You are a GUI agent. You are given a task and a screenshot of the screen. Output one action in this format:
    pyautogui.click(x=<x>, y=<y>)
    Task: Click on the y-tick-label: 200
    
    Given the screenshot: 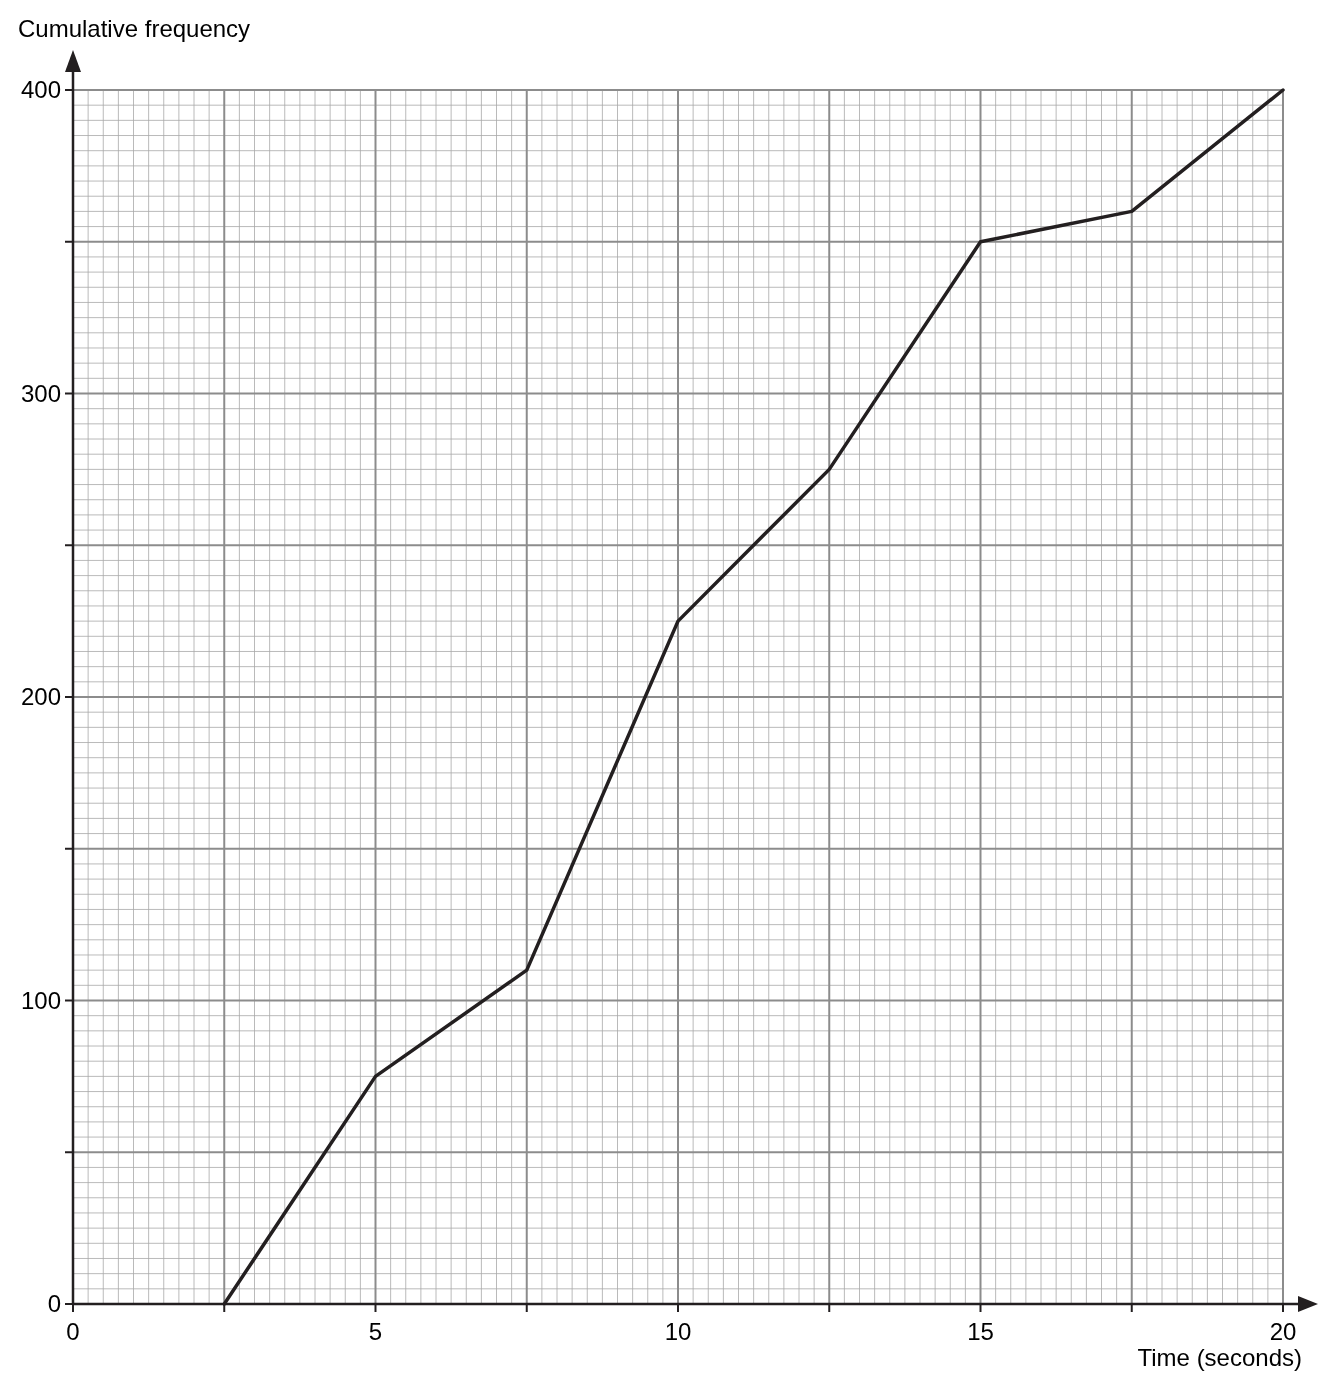 What is the action you would take?
    pyautogui.click(x=40, y=696)
    